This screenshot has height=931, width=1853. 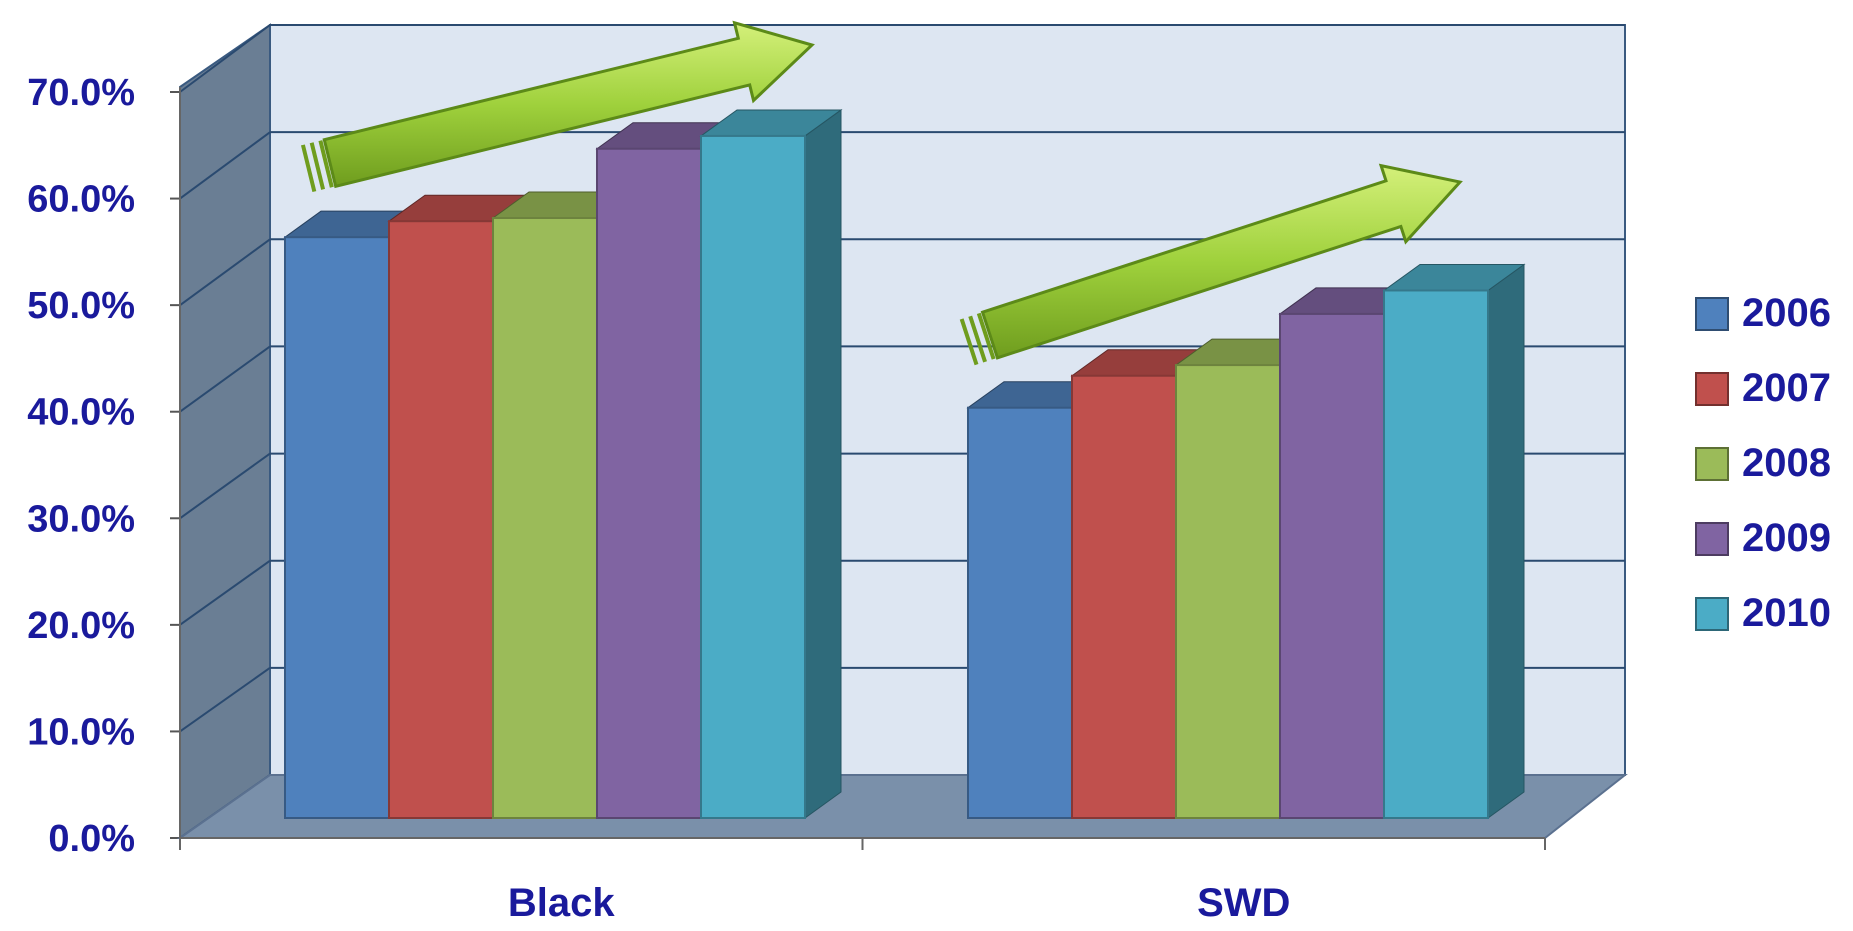 I want to click on legend-label: 2008, so click(x=1786, y=463).